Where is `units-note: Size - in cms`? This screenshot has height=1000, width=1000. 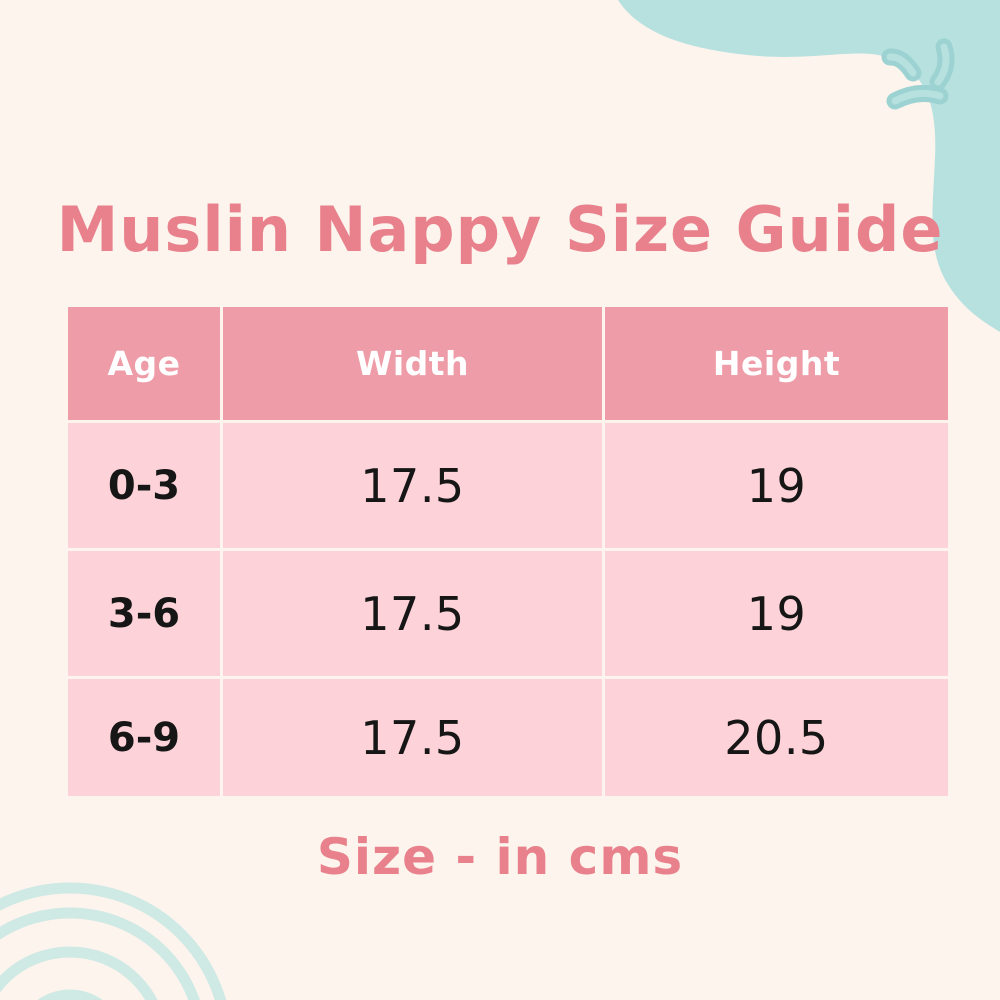
units-note: Size - in cms is located at coordinates (500, 857).